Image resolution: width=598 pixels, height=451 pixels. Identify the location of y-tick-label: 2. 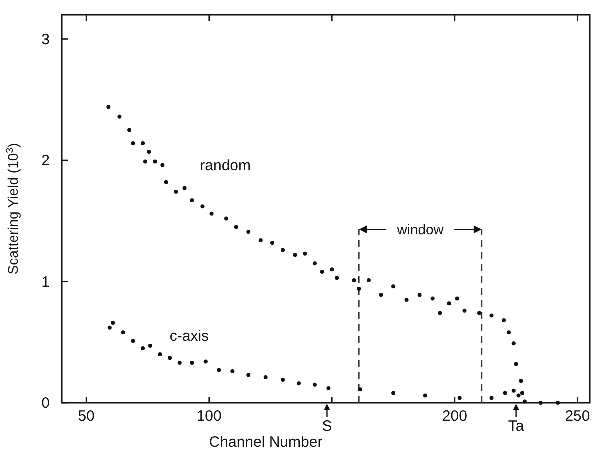
(46, 161).